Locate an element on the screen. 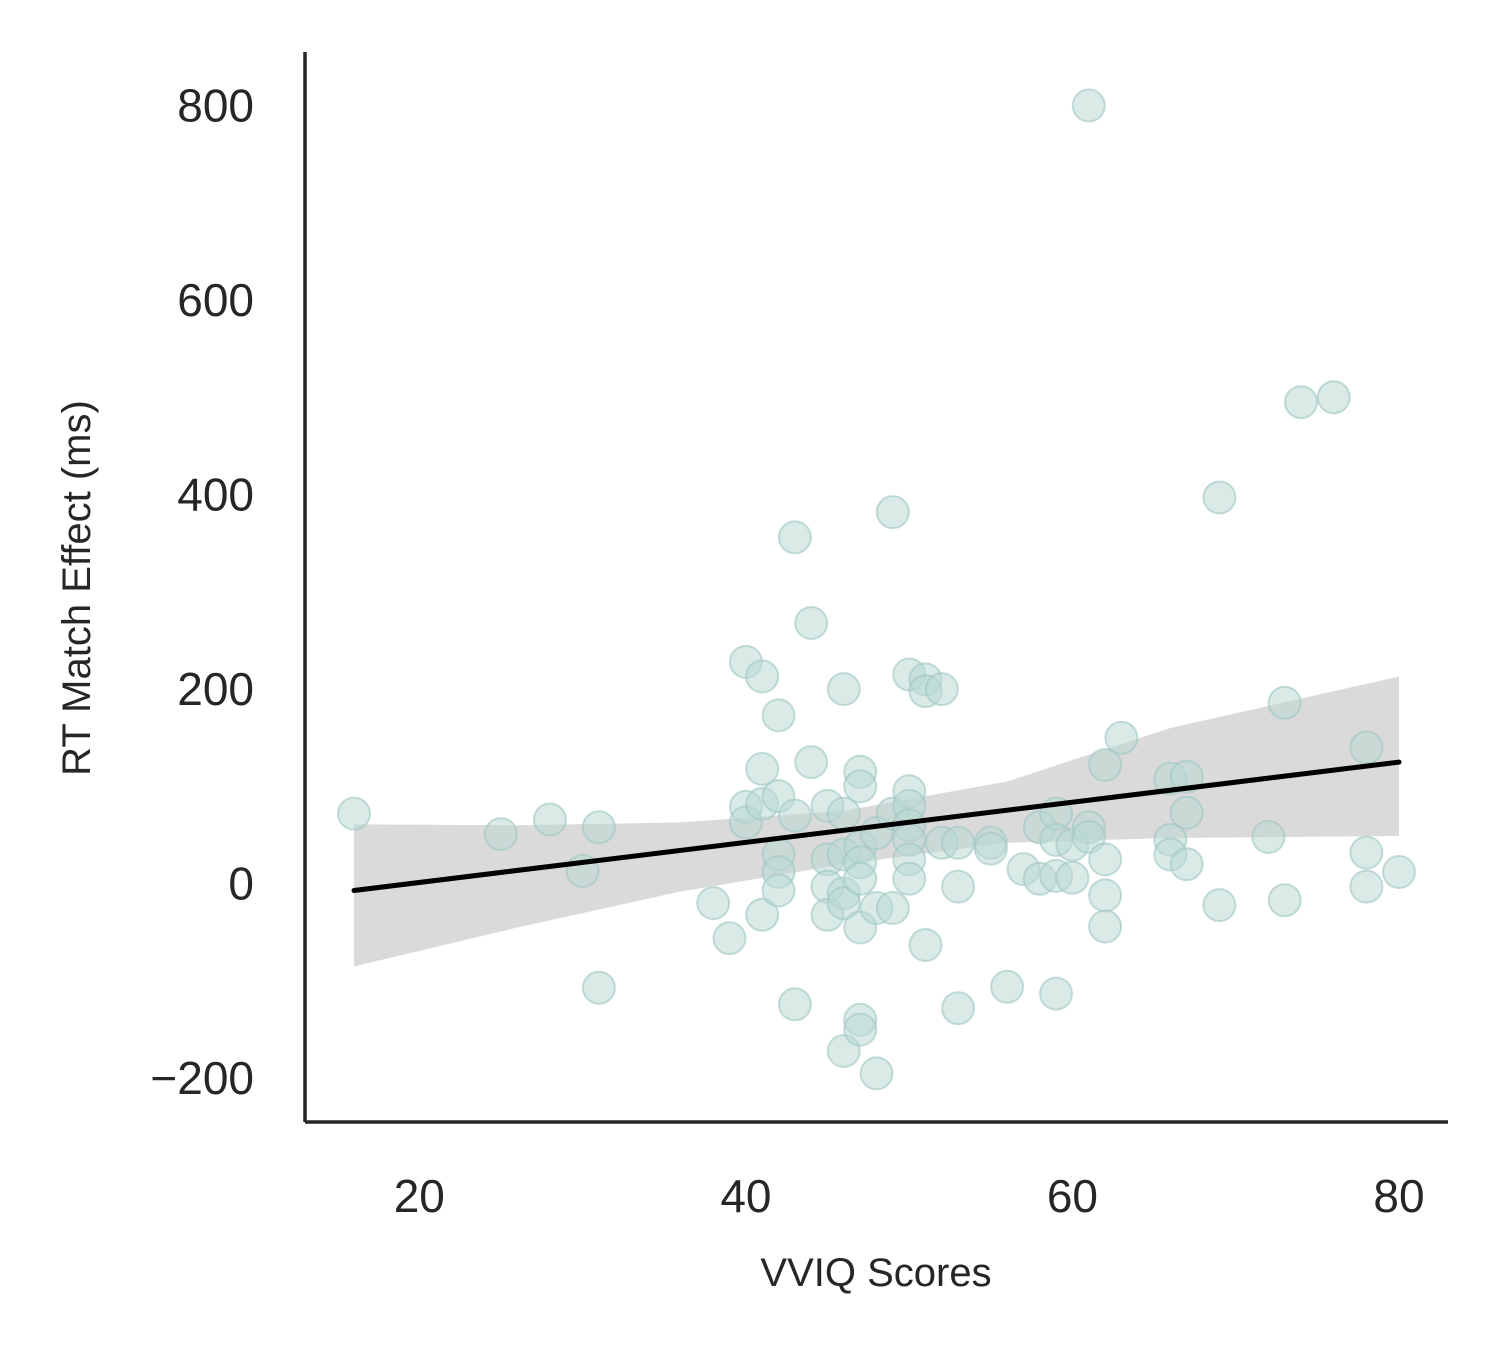 The height and width of the screenshot is (1350, 1500). y-tick-label: 200 is located at coordinates (215, 689).